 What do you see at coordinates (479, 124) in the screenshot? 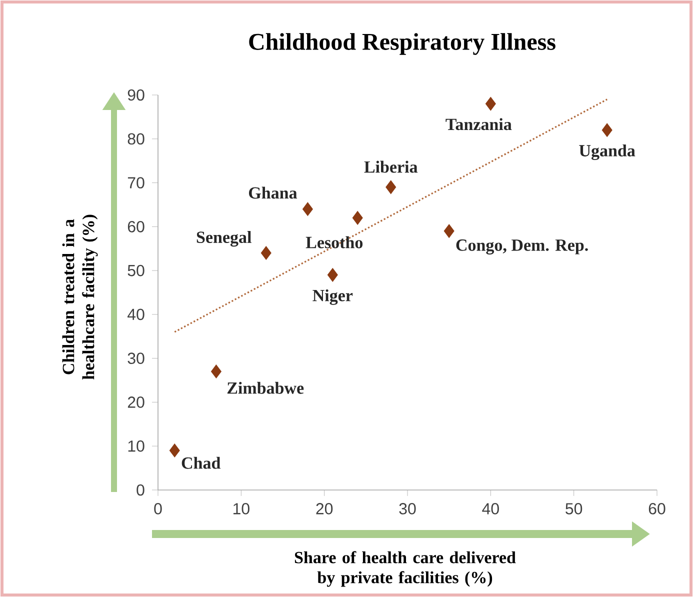
I see `annotation: Tanzania` at bounding box center [479, 124].